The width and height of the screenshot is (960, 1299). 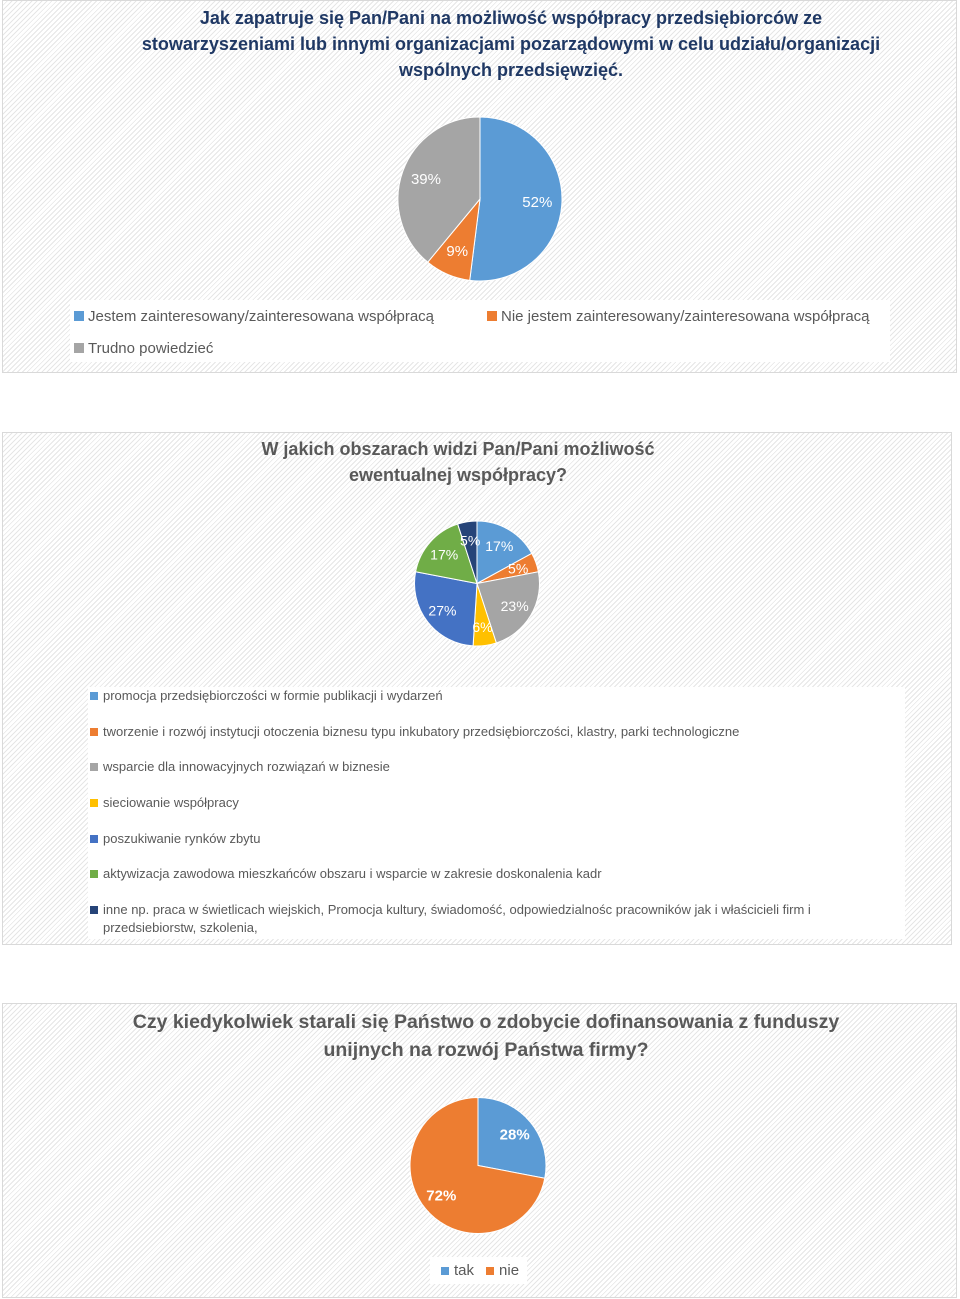 What do you see at coordinates (426, 179) in the screenshot?
I see `data-label: 39%` at bounding box center [426, 179].